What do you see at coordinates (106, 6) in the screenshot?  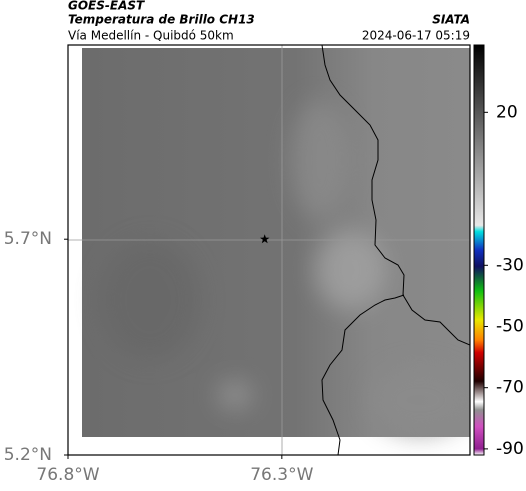 I see `source: GOES-EAST` at bounding box center [106, 6].